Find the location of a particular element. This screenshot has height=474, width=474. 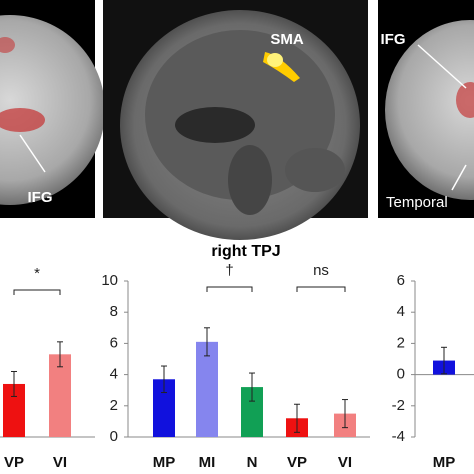

chart-title: right TPJ is located at coordinates (245, 251).